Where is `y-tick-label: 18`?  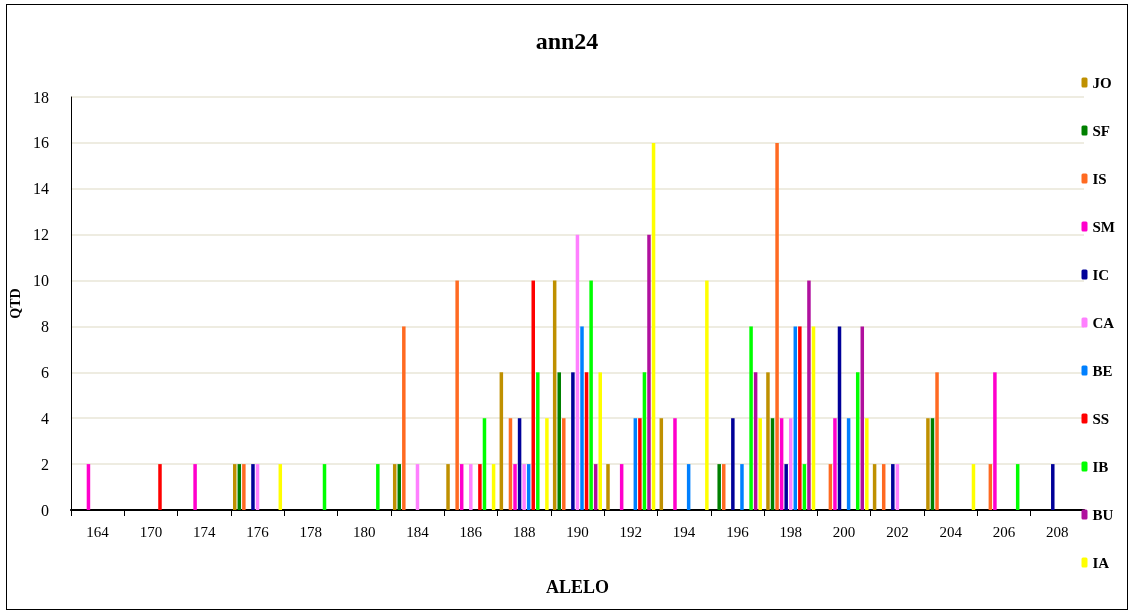 y-tick-label: 18 is located at coordinates (40, 97).